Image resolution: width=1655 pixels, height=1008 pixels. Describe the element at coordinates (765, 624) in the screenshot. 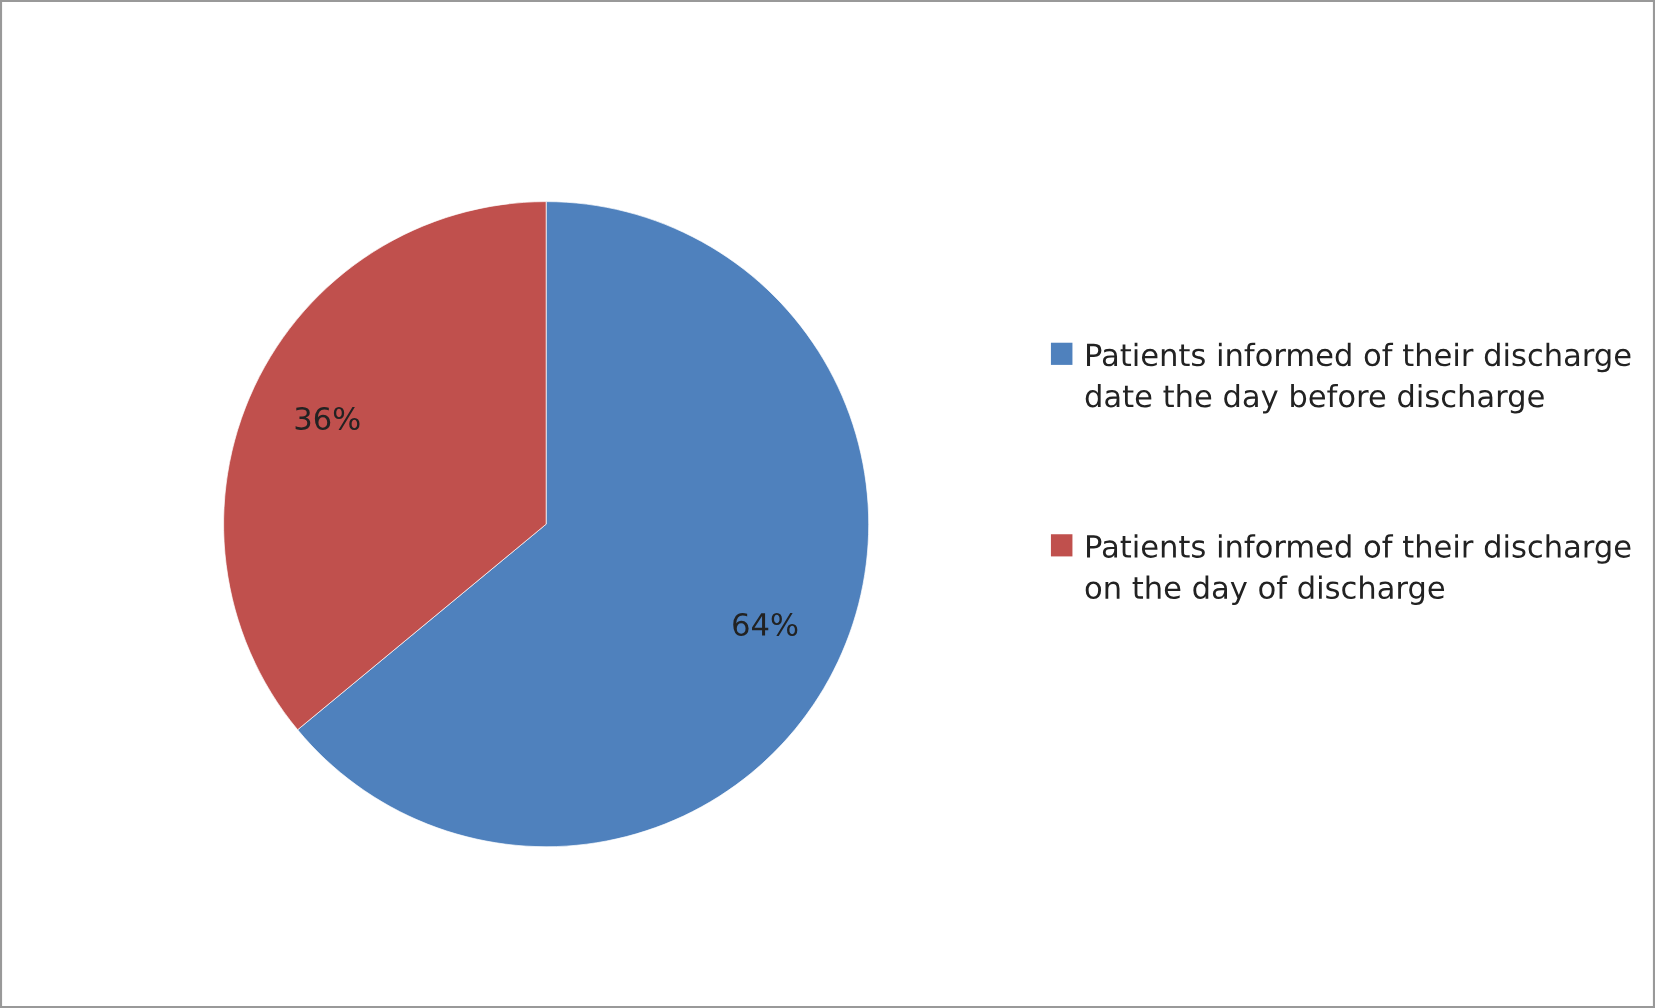

I see `data-label: 64%` at that location.